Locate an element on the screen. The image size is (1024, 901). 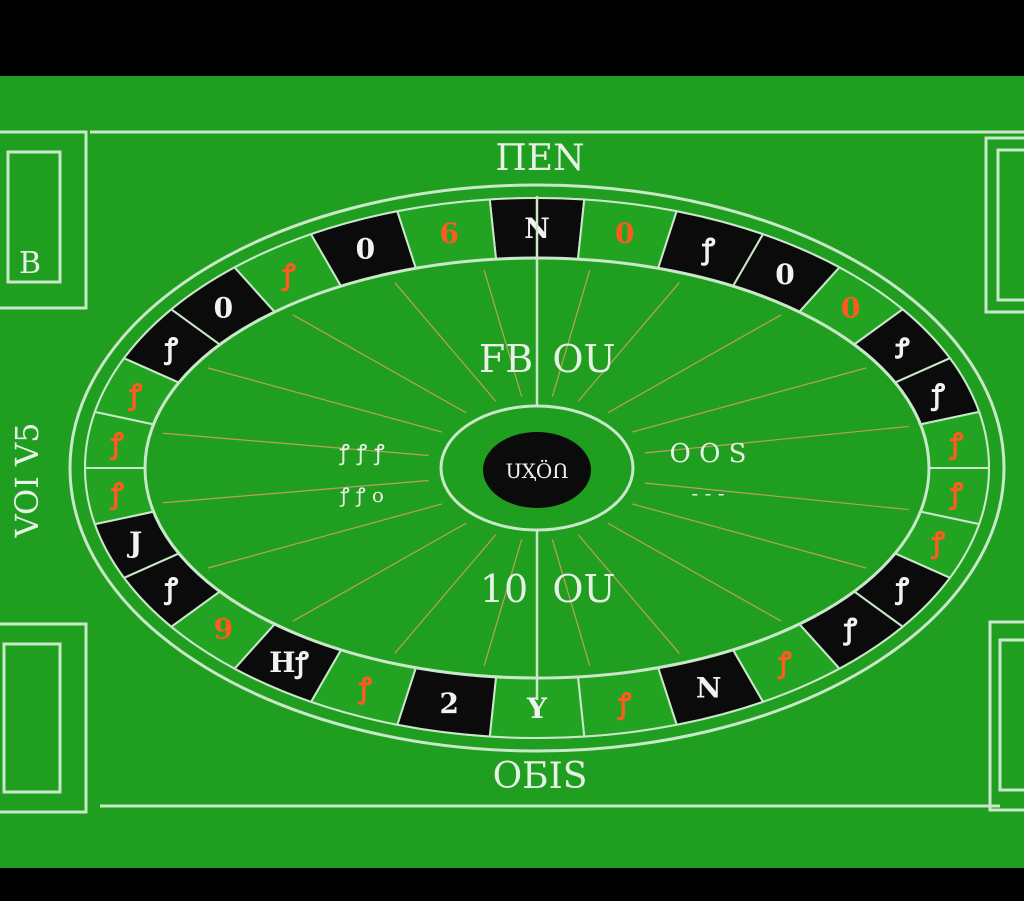
hub-center is located at coordinates (537, 470).